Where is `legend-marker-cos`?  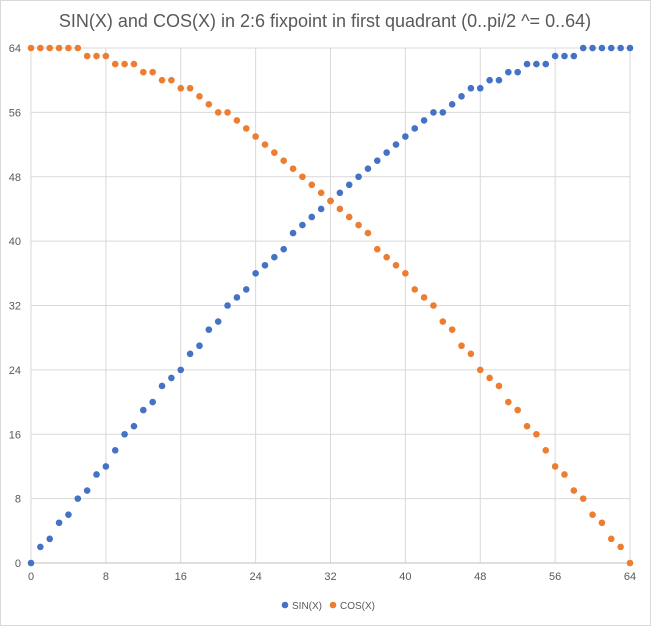
legend-marker-cos is located at coordinates (333, 605).